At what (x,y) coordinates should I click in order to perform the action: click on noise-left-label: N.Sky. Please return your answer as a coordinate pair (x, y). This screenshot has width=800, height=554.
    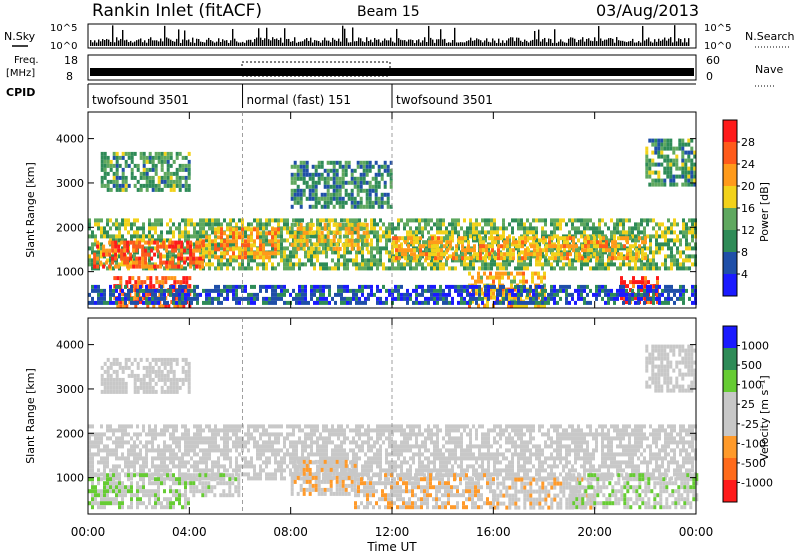
    Looking at the image, I should click on (20, 36).